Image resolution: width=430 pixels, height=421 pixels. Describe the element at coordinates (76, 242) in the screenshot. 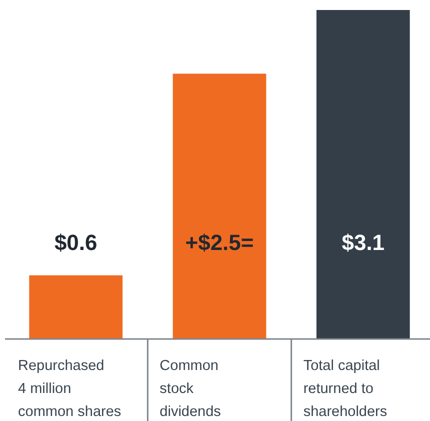

I see `data-label: $0.6` at that location.